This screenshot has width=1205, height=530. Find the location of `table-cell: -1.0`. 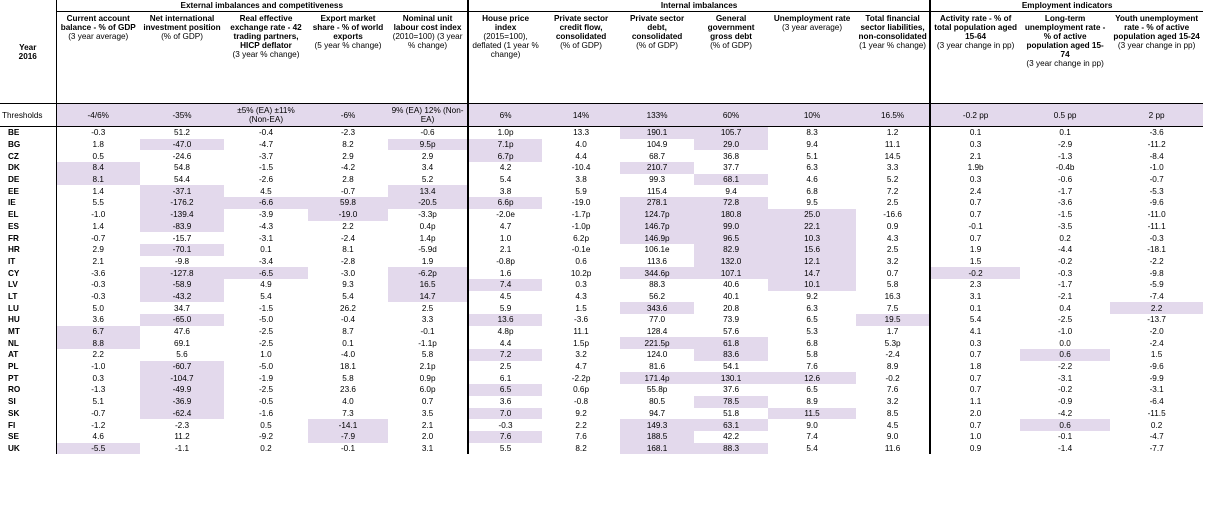

table-cell: -1.0 is located at coordinates (1156, 168).